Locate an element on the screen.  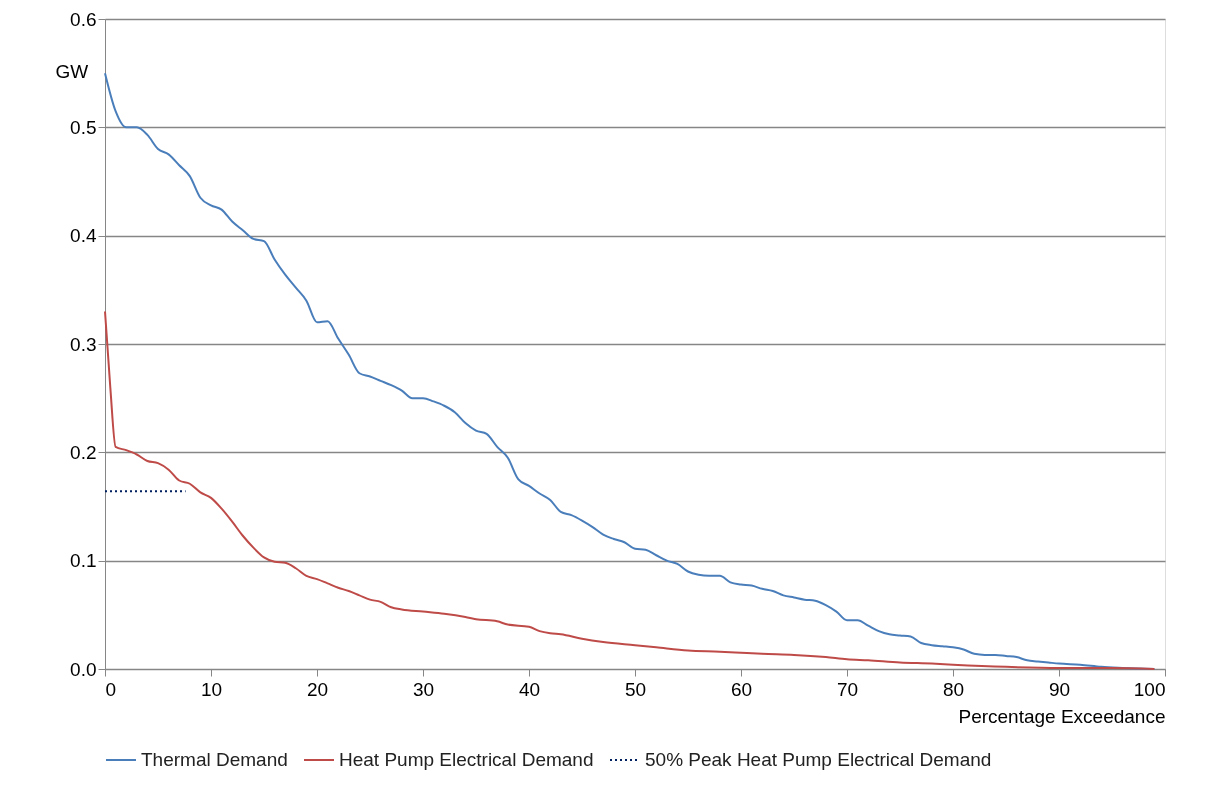
y-tick-label: 0.5 is located at coordinates (83, 127).